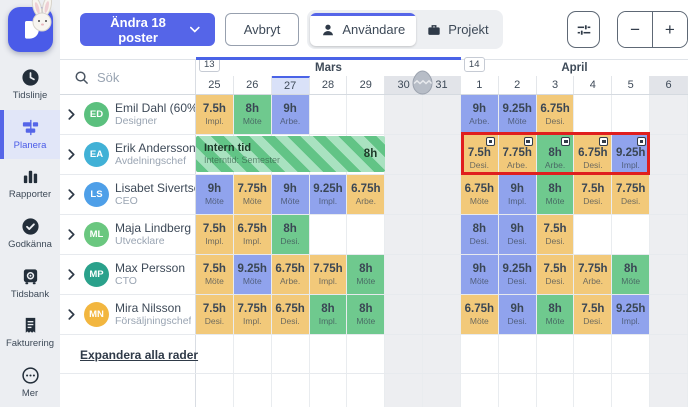 This screenshot has width=688, height=407. I want to click on schedule-cell: 7.75h Möte, so click(252, 194).